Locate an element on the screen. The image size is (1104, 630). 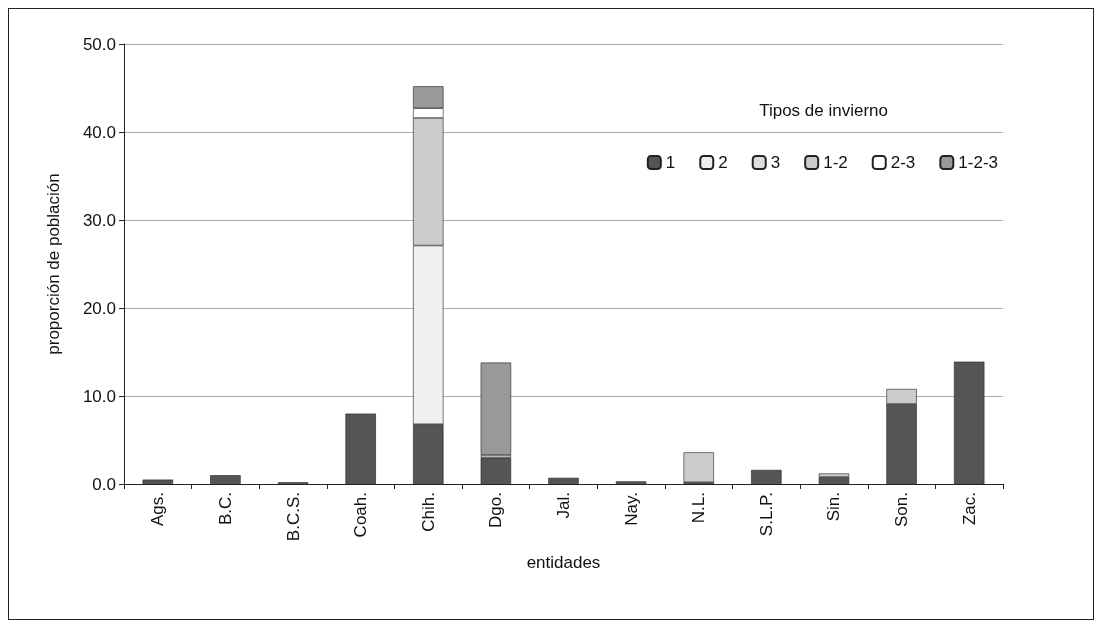
legend-title: Tipos de invierno is located at coordinates (823, 110).